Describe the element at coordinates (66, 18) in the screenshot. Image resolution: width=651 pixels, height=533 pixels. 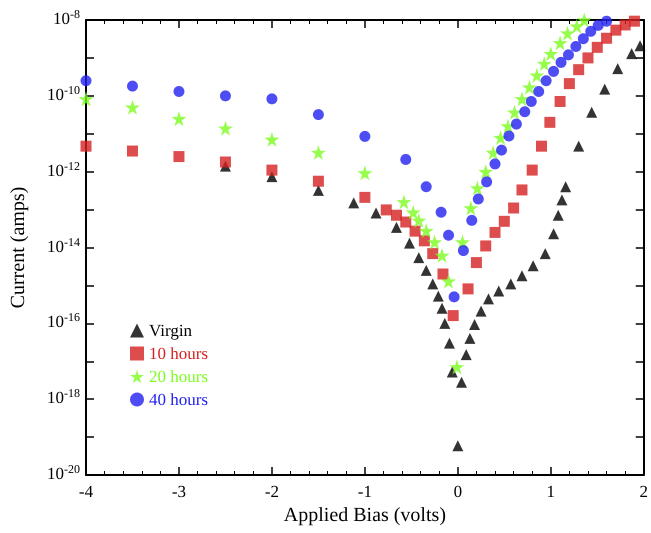
I see `y-tick-label: 10$^{-8}$` at that location.